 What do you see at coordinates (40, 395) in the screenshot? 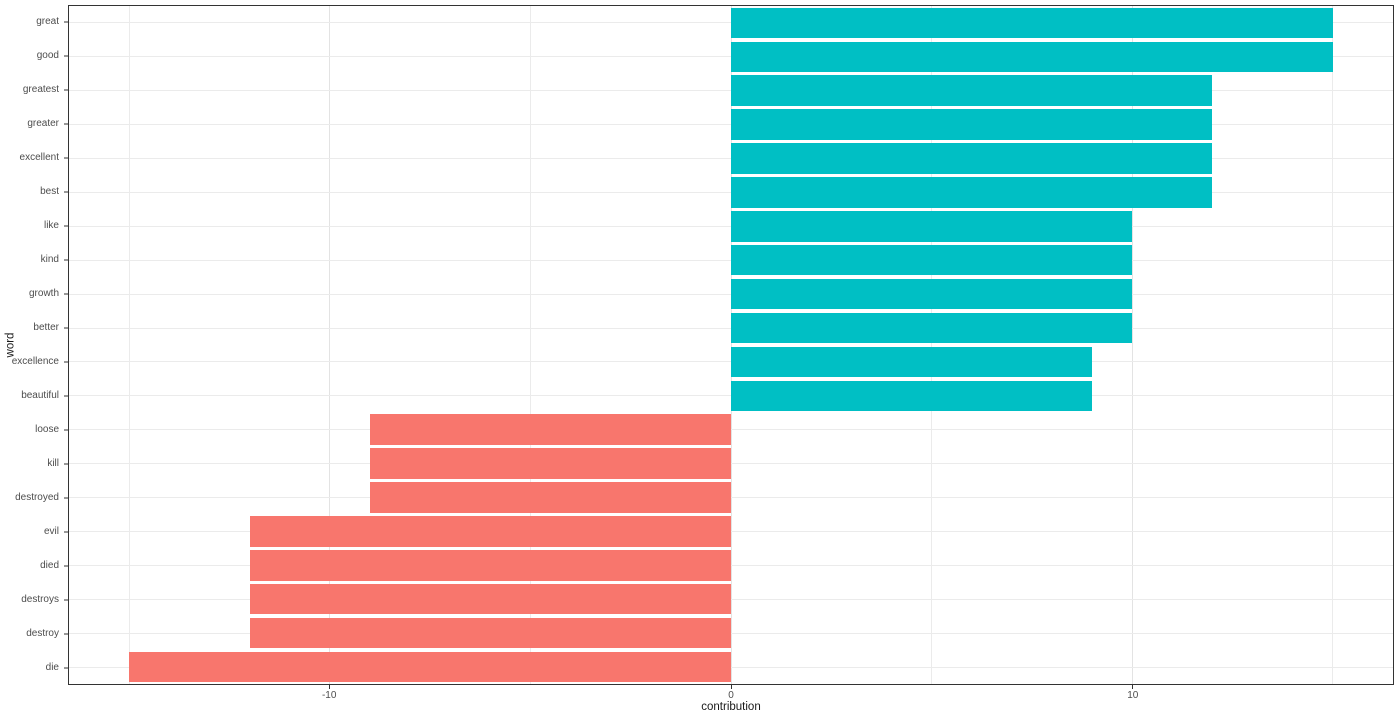
I see `y-tick-label: beautiful` at bounding box center [40, 395].